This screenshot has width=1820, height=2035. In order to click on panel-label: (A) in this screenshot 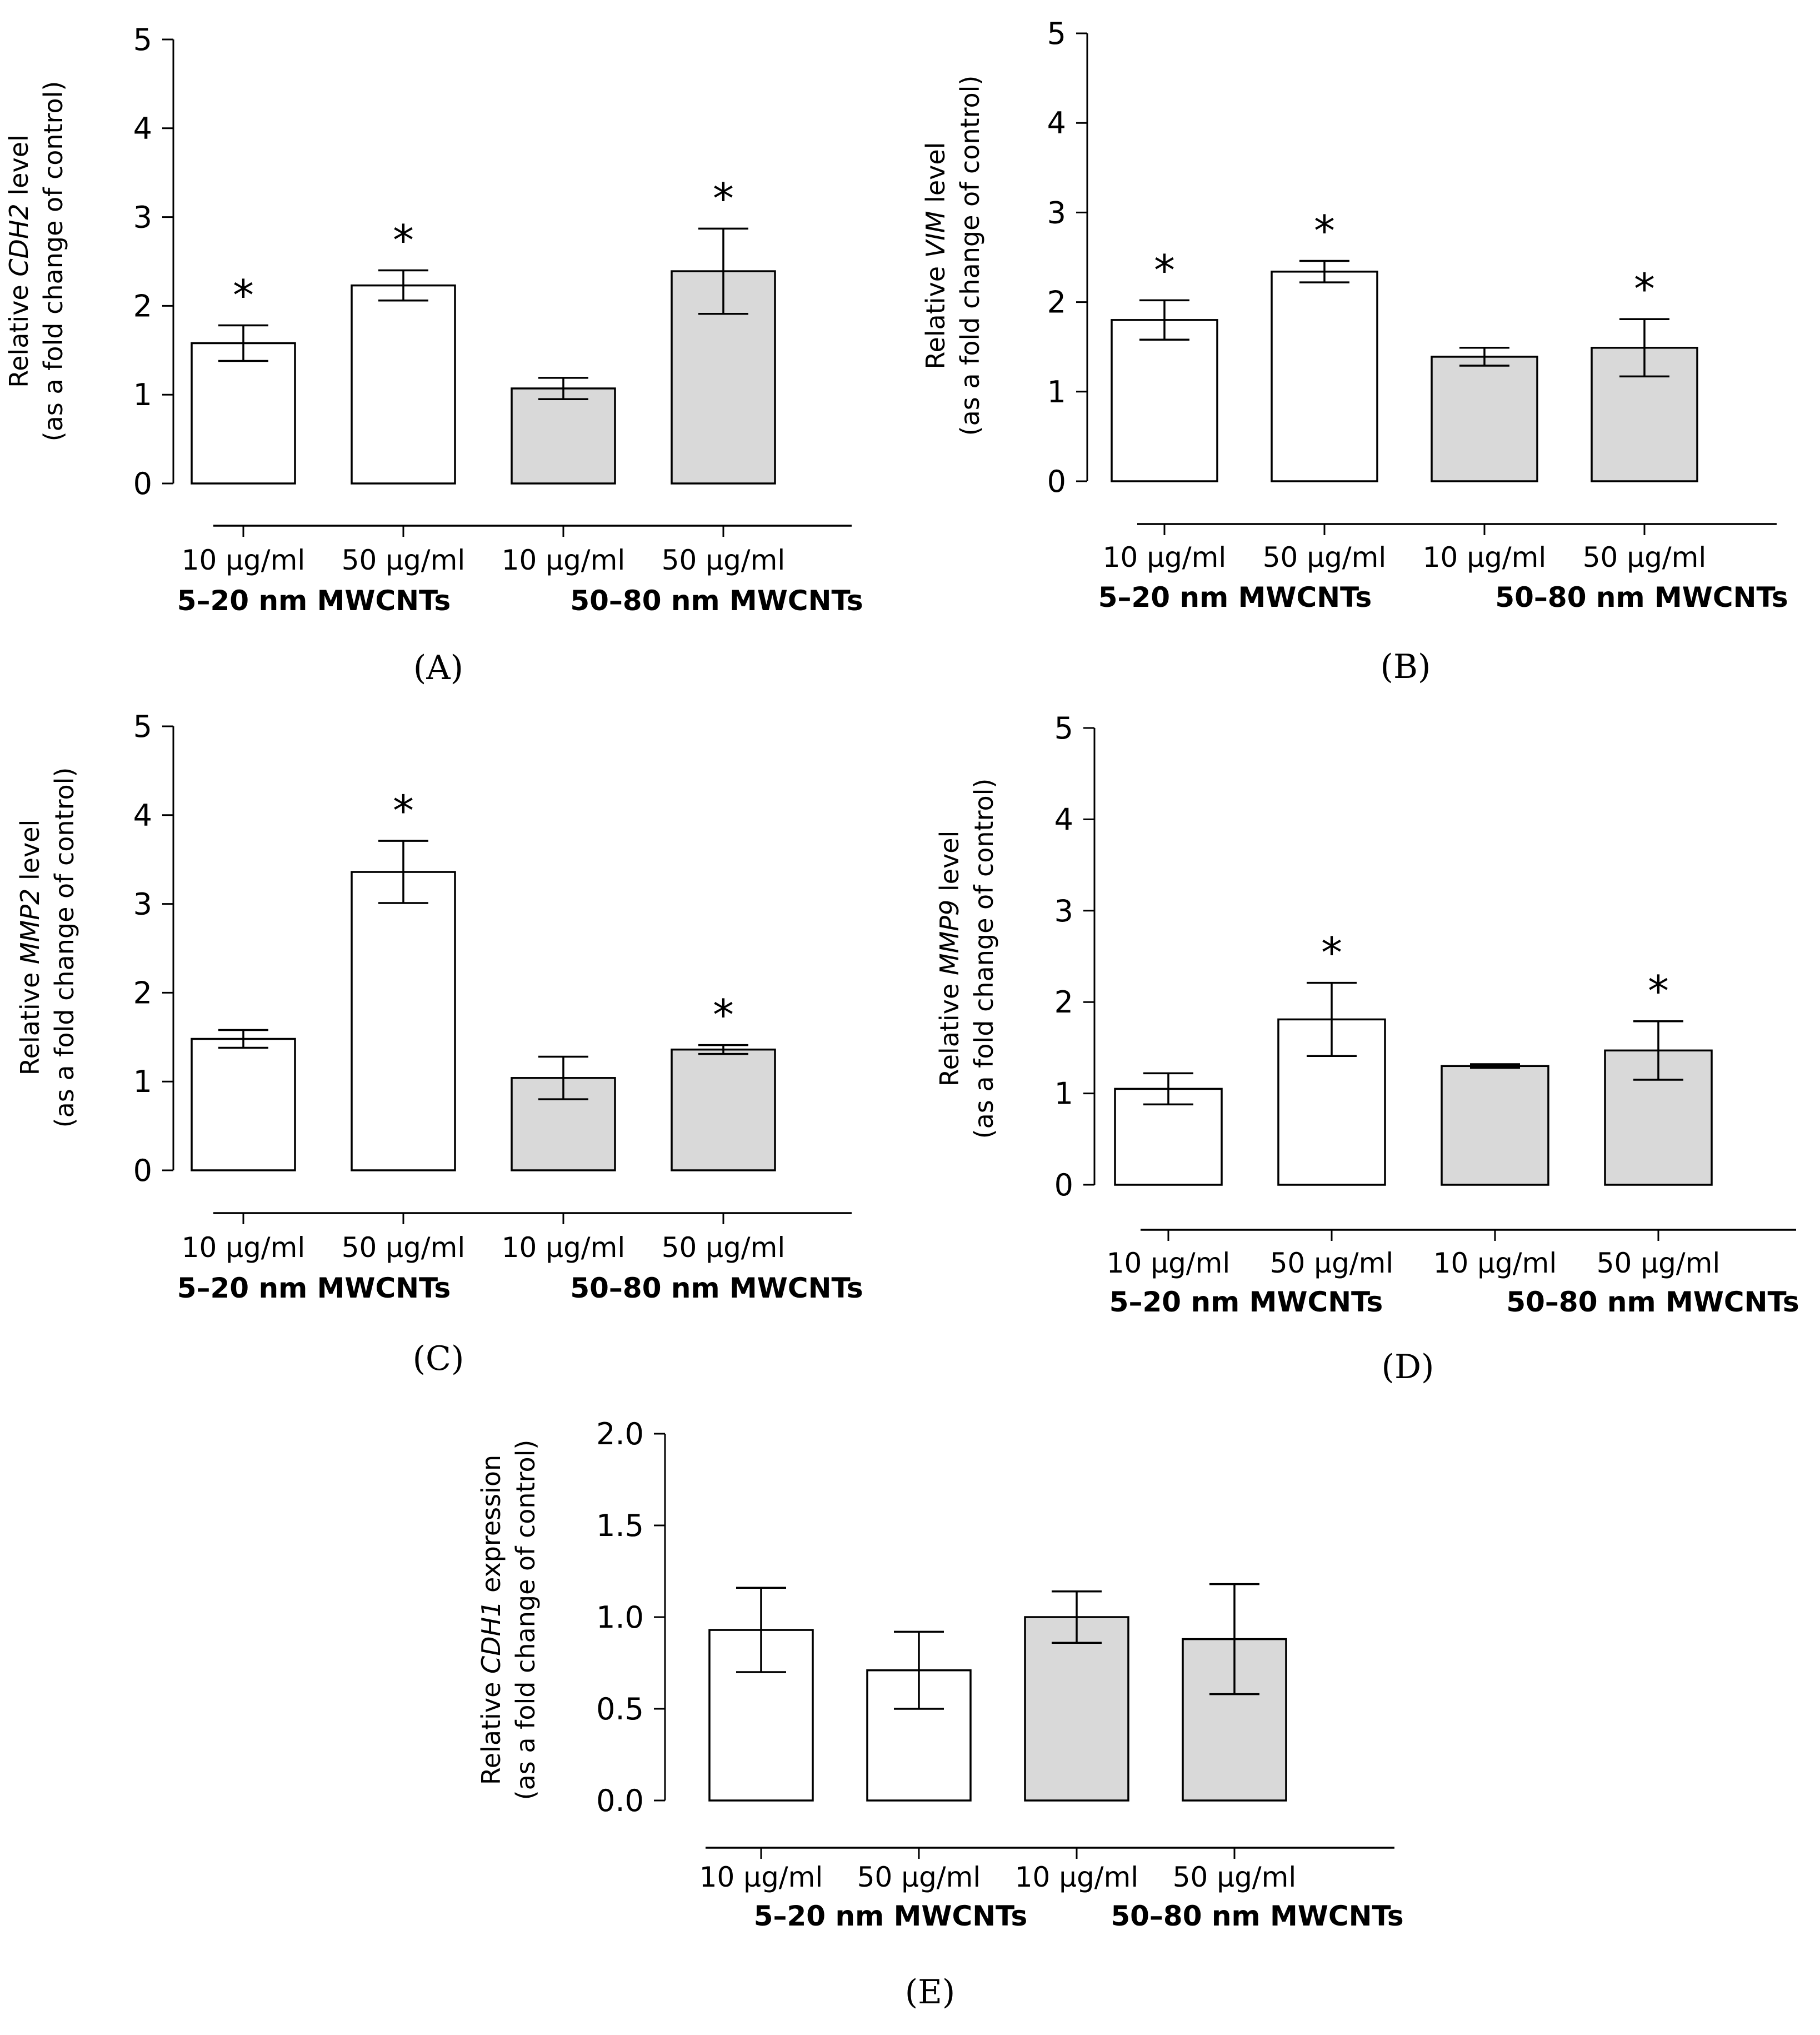, I will do `click(438, 668)`.